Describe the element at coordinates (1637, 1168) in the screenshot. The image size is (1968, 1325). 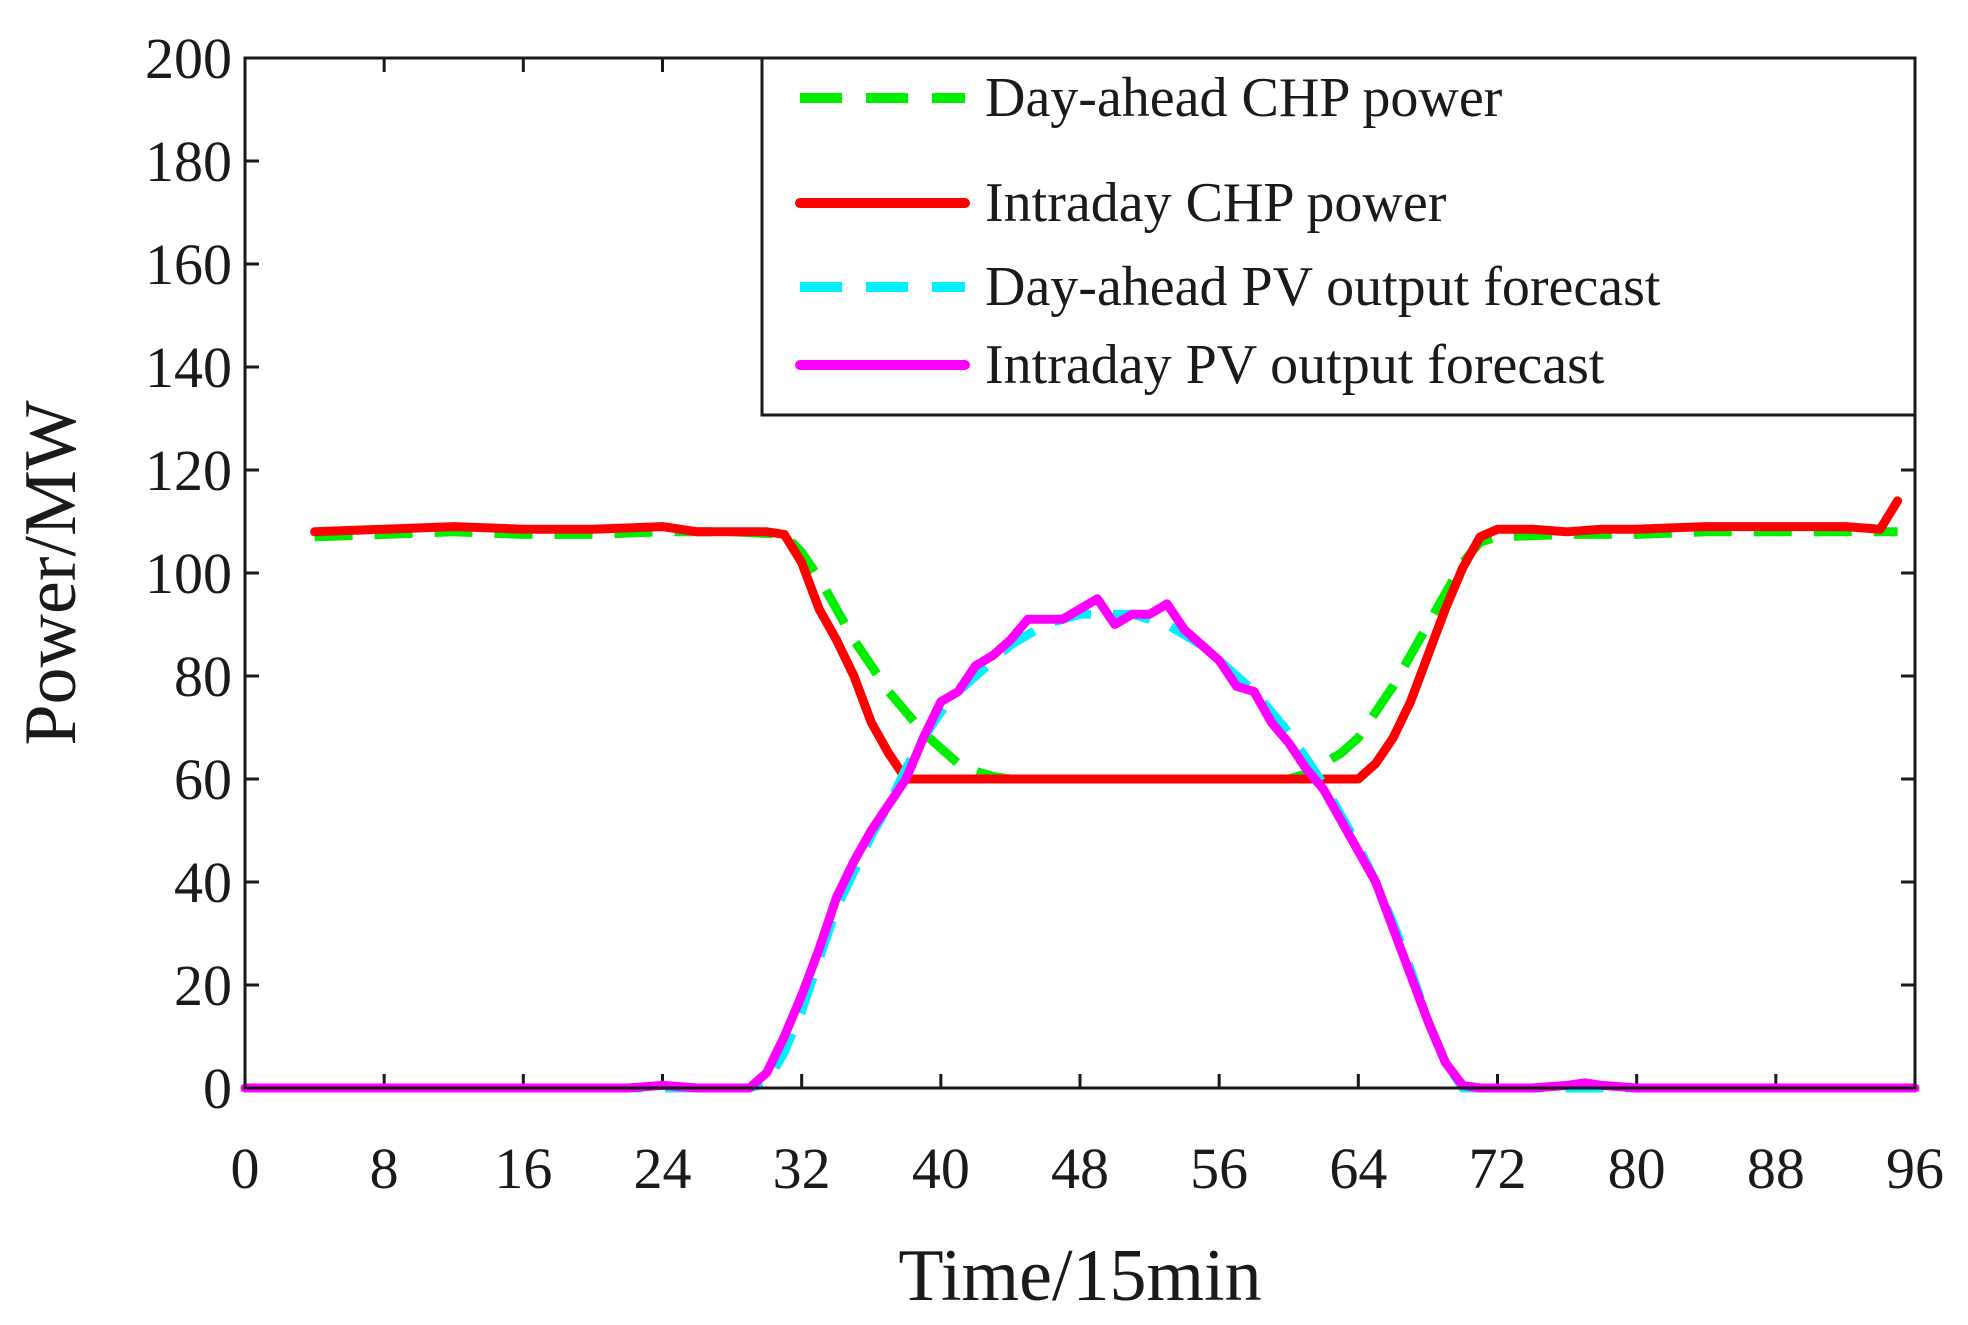
I see `x-tick-label: 80` at that location.